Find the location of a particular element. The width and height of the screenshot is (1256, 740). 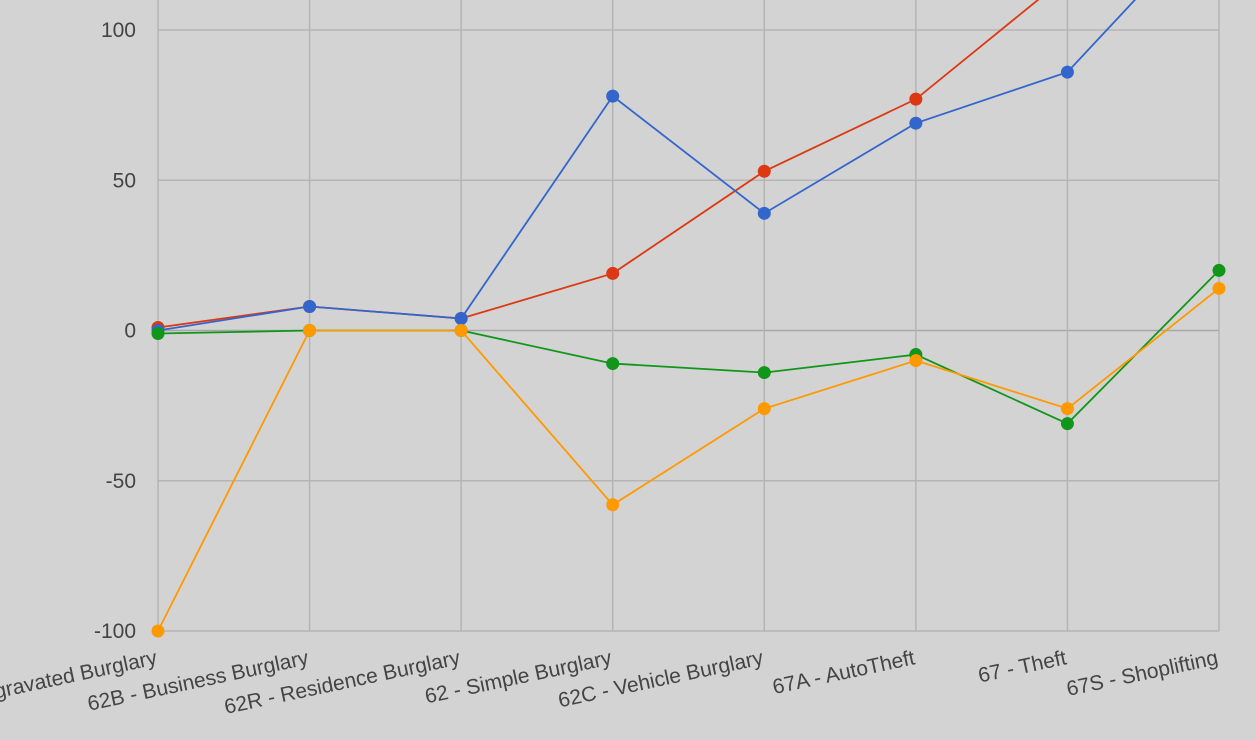

y-axis-ticks: -100 -50 0 50 100 is located at coordinates (115, 331).